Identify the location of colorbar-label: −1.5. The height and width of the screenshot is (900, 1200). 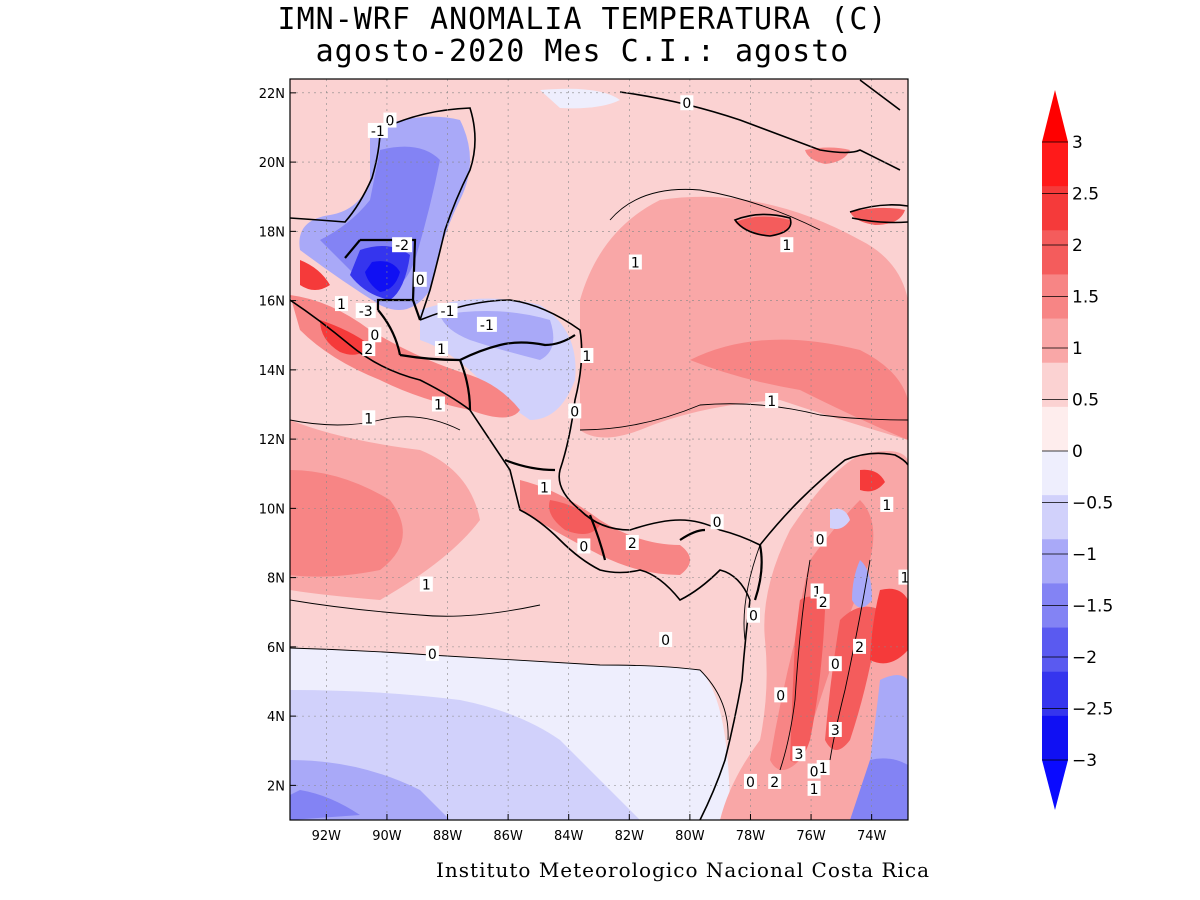
(1092, 607).